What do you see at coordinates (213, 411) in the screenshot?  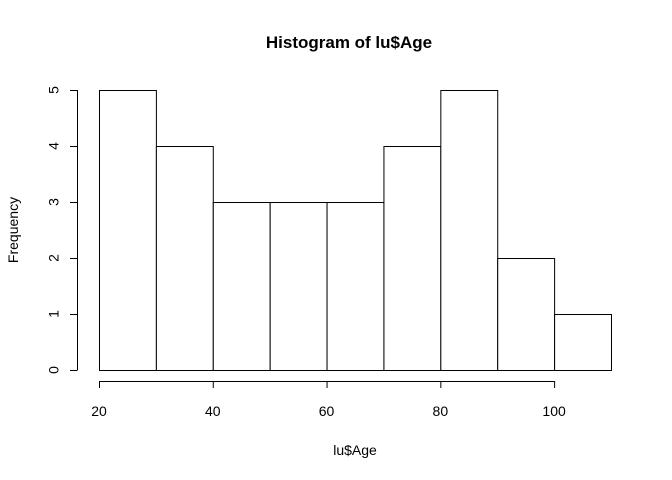 I see `x-tick-label: 40` at bounding box center [213, 411].